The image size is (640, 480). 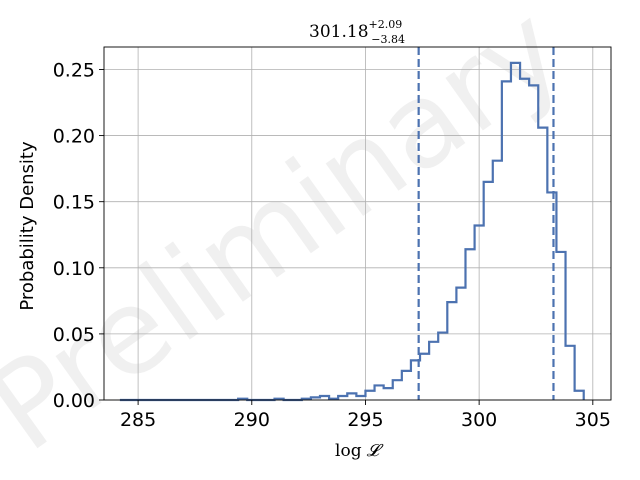 What do you see at coordinates (74, 401) in the screenshot?
I see `y-tick-label: 0.00` at bounding box center [74, 401].